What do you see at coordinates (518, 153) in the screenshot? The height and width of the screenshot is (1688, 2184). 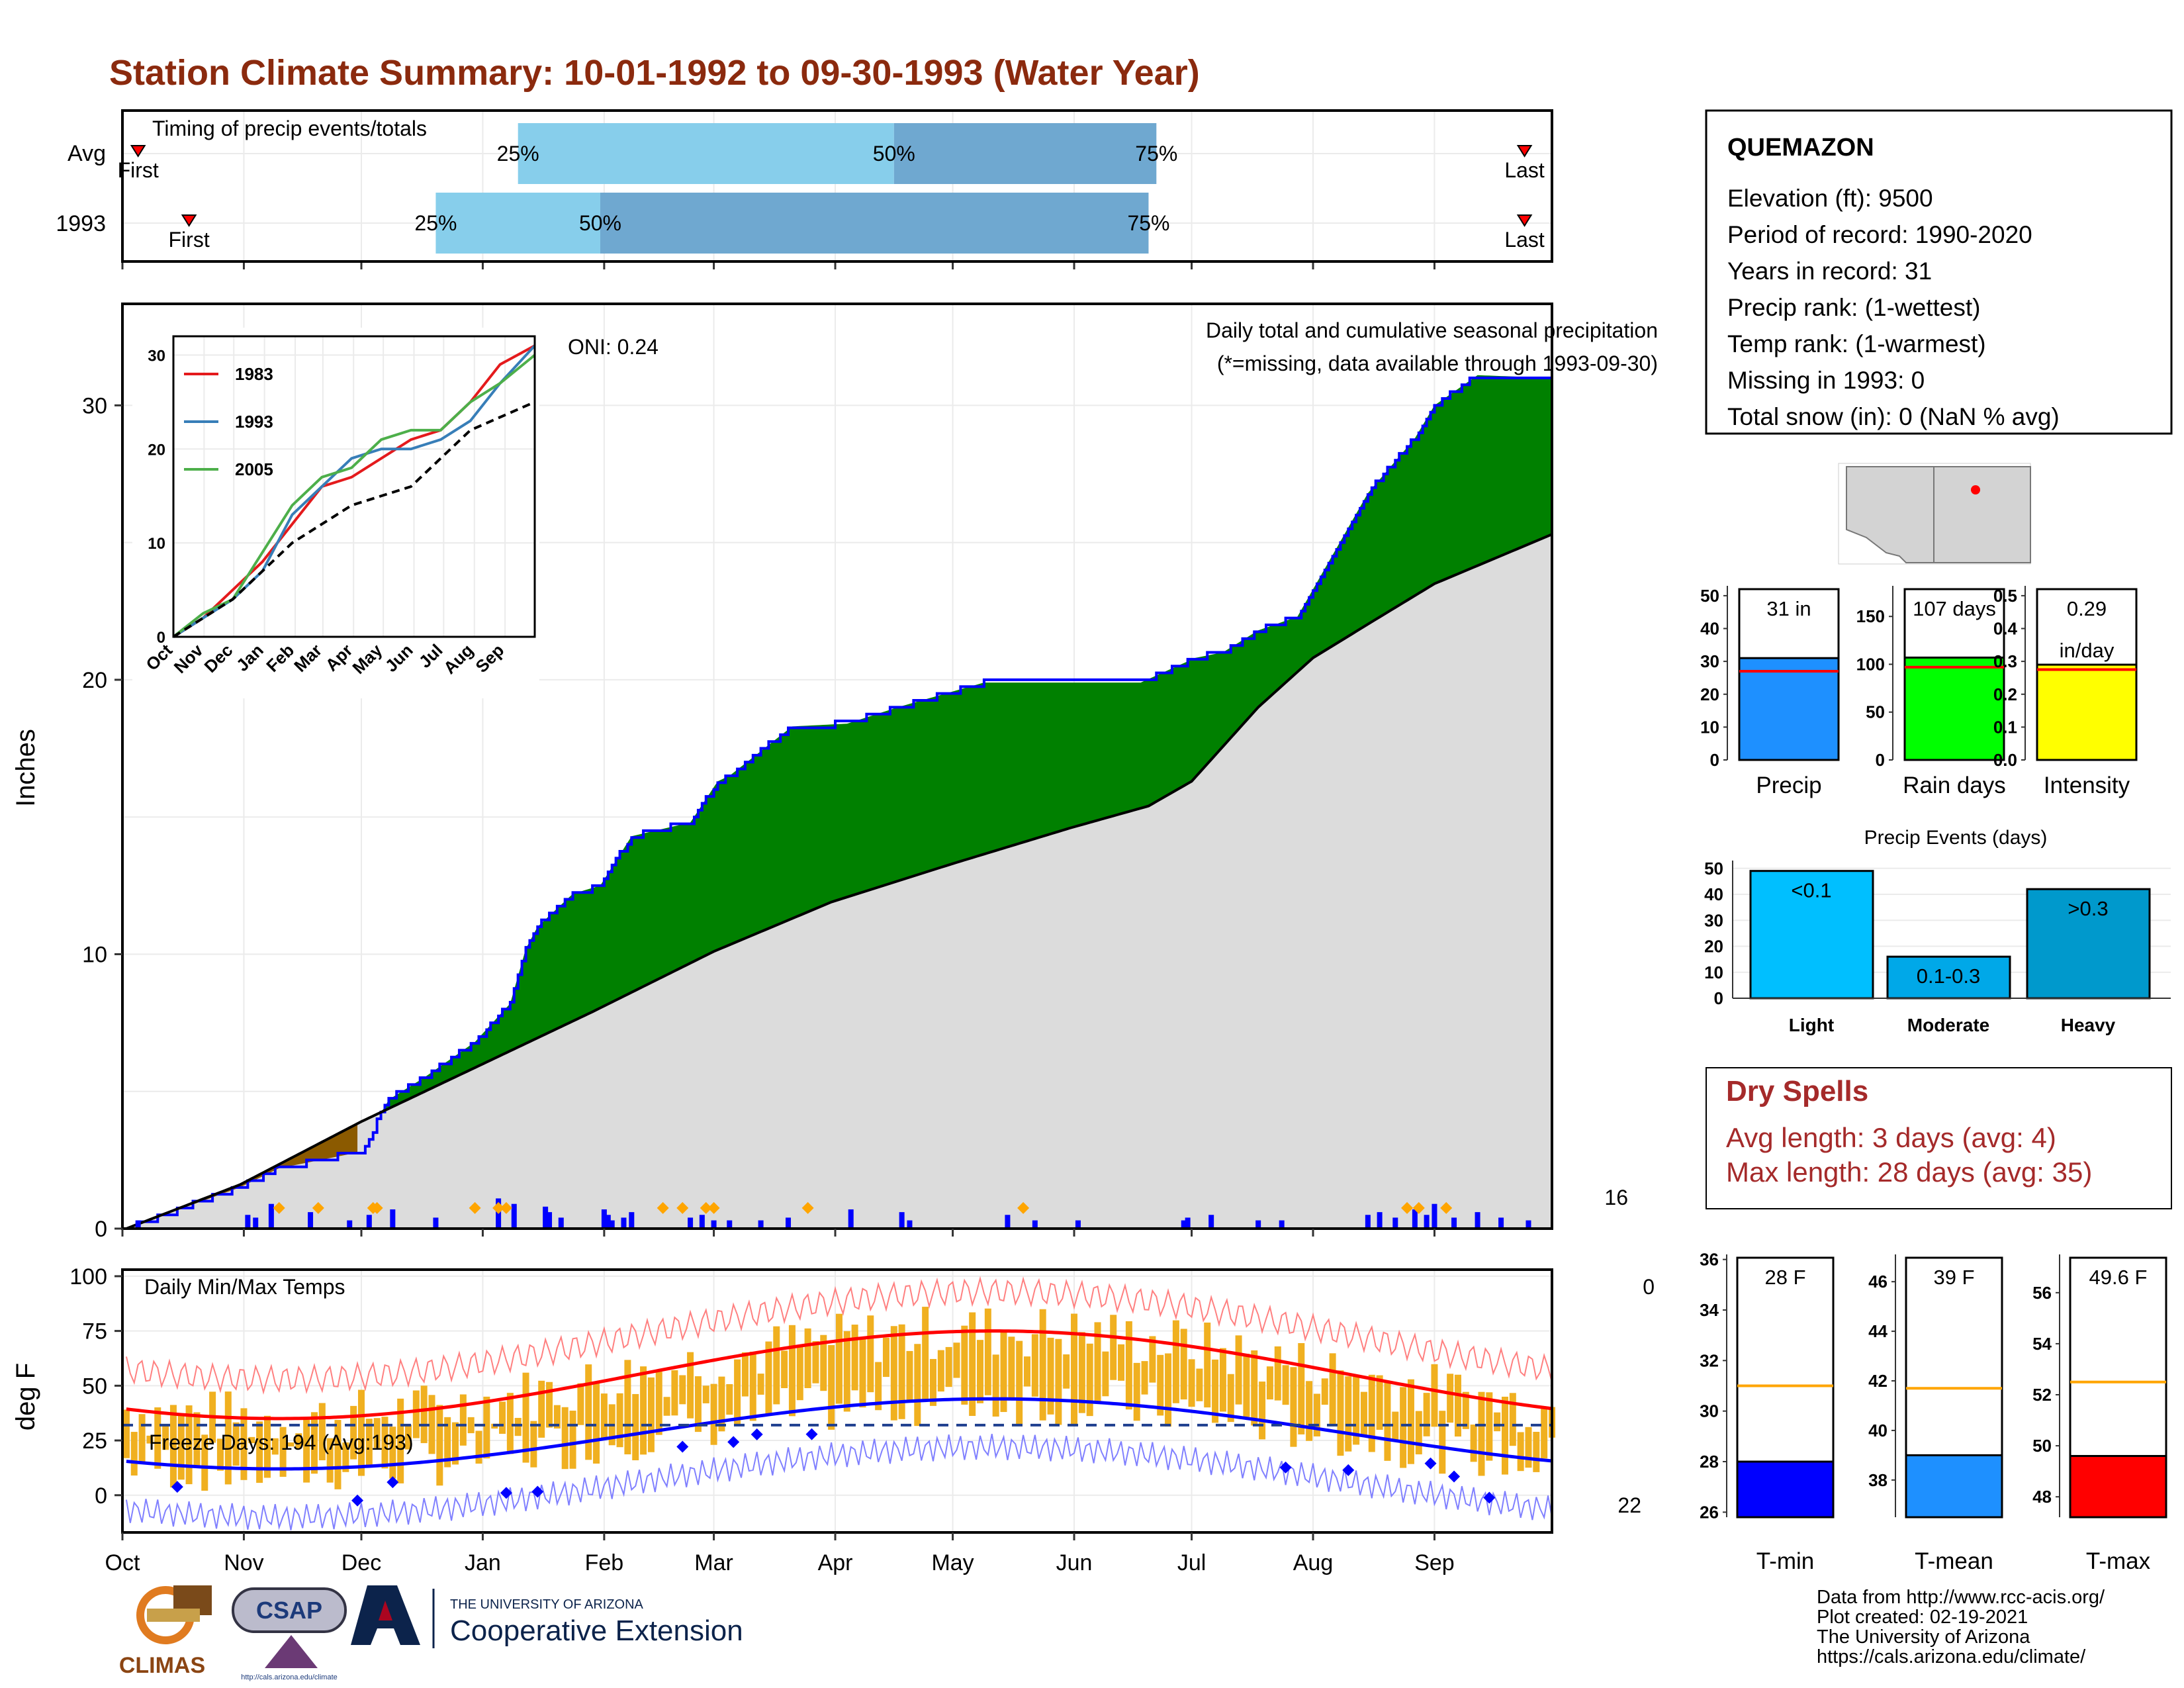 I see `timing-p25-label: 25%` at bounding box center [518, 153].